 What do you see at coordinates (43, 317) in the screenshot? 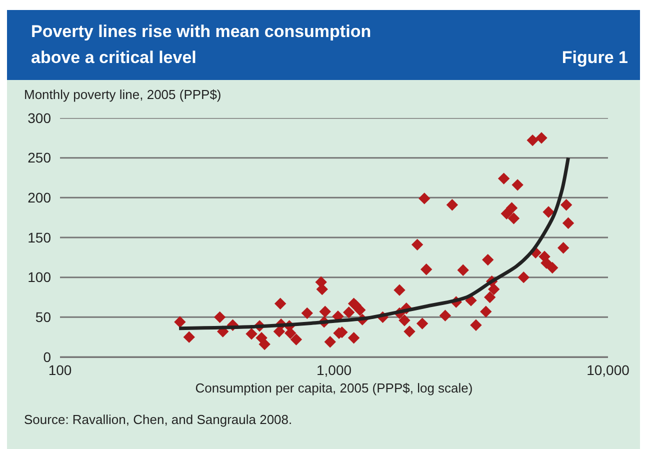
I see `y-tick-label: 50` at bounding box center [43, 317].